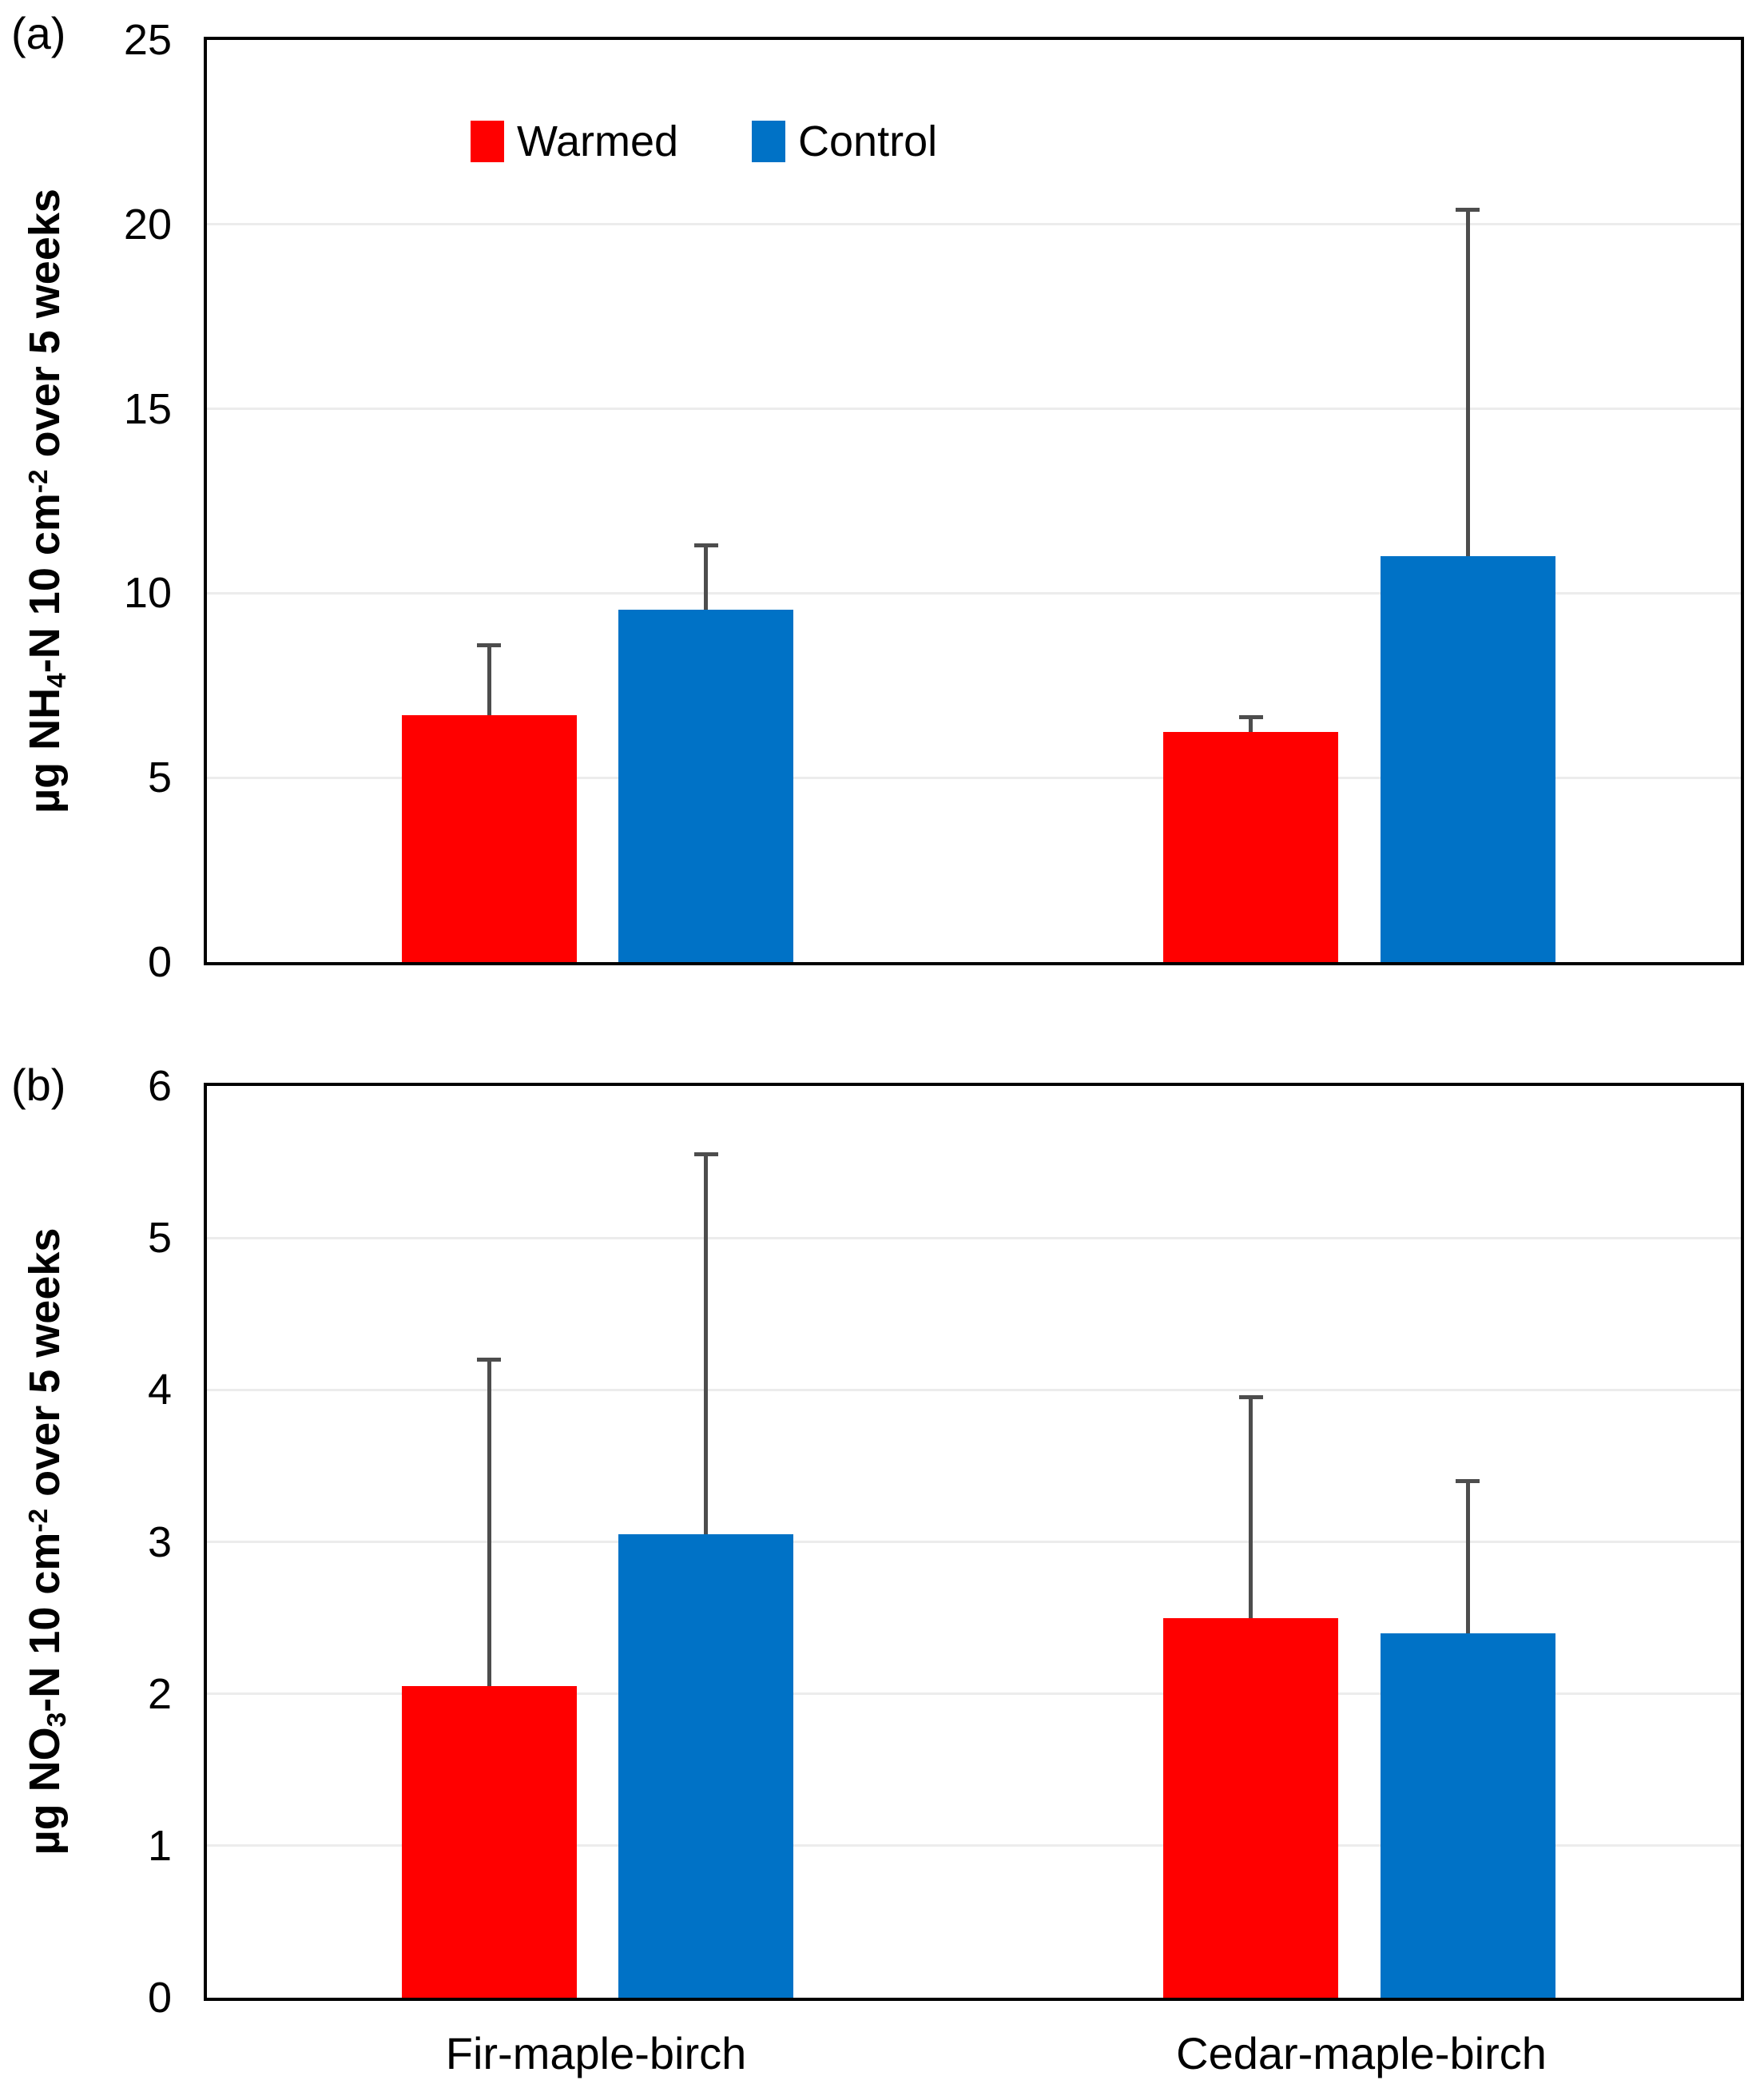 The width and height of the screenshot is (1764, 2100). What do you see at coordinates (159, 1541) in the screenshot?
I see `y-tick-label-3: 3` at bounding box center [159, 1541].